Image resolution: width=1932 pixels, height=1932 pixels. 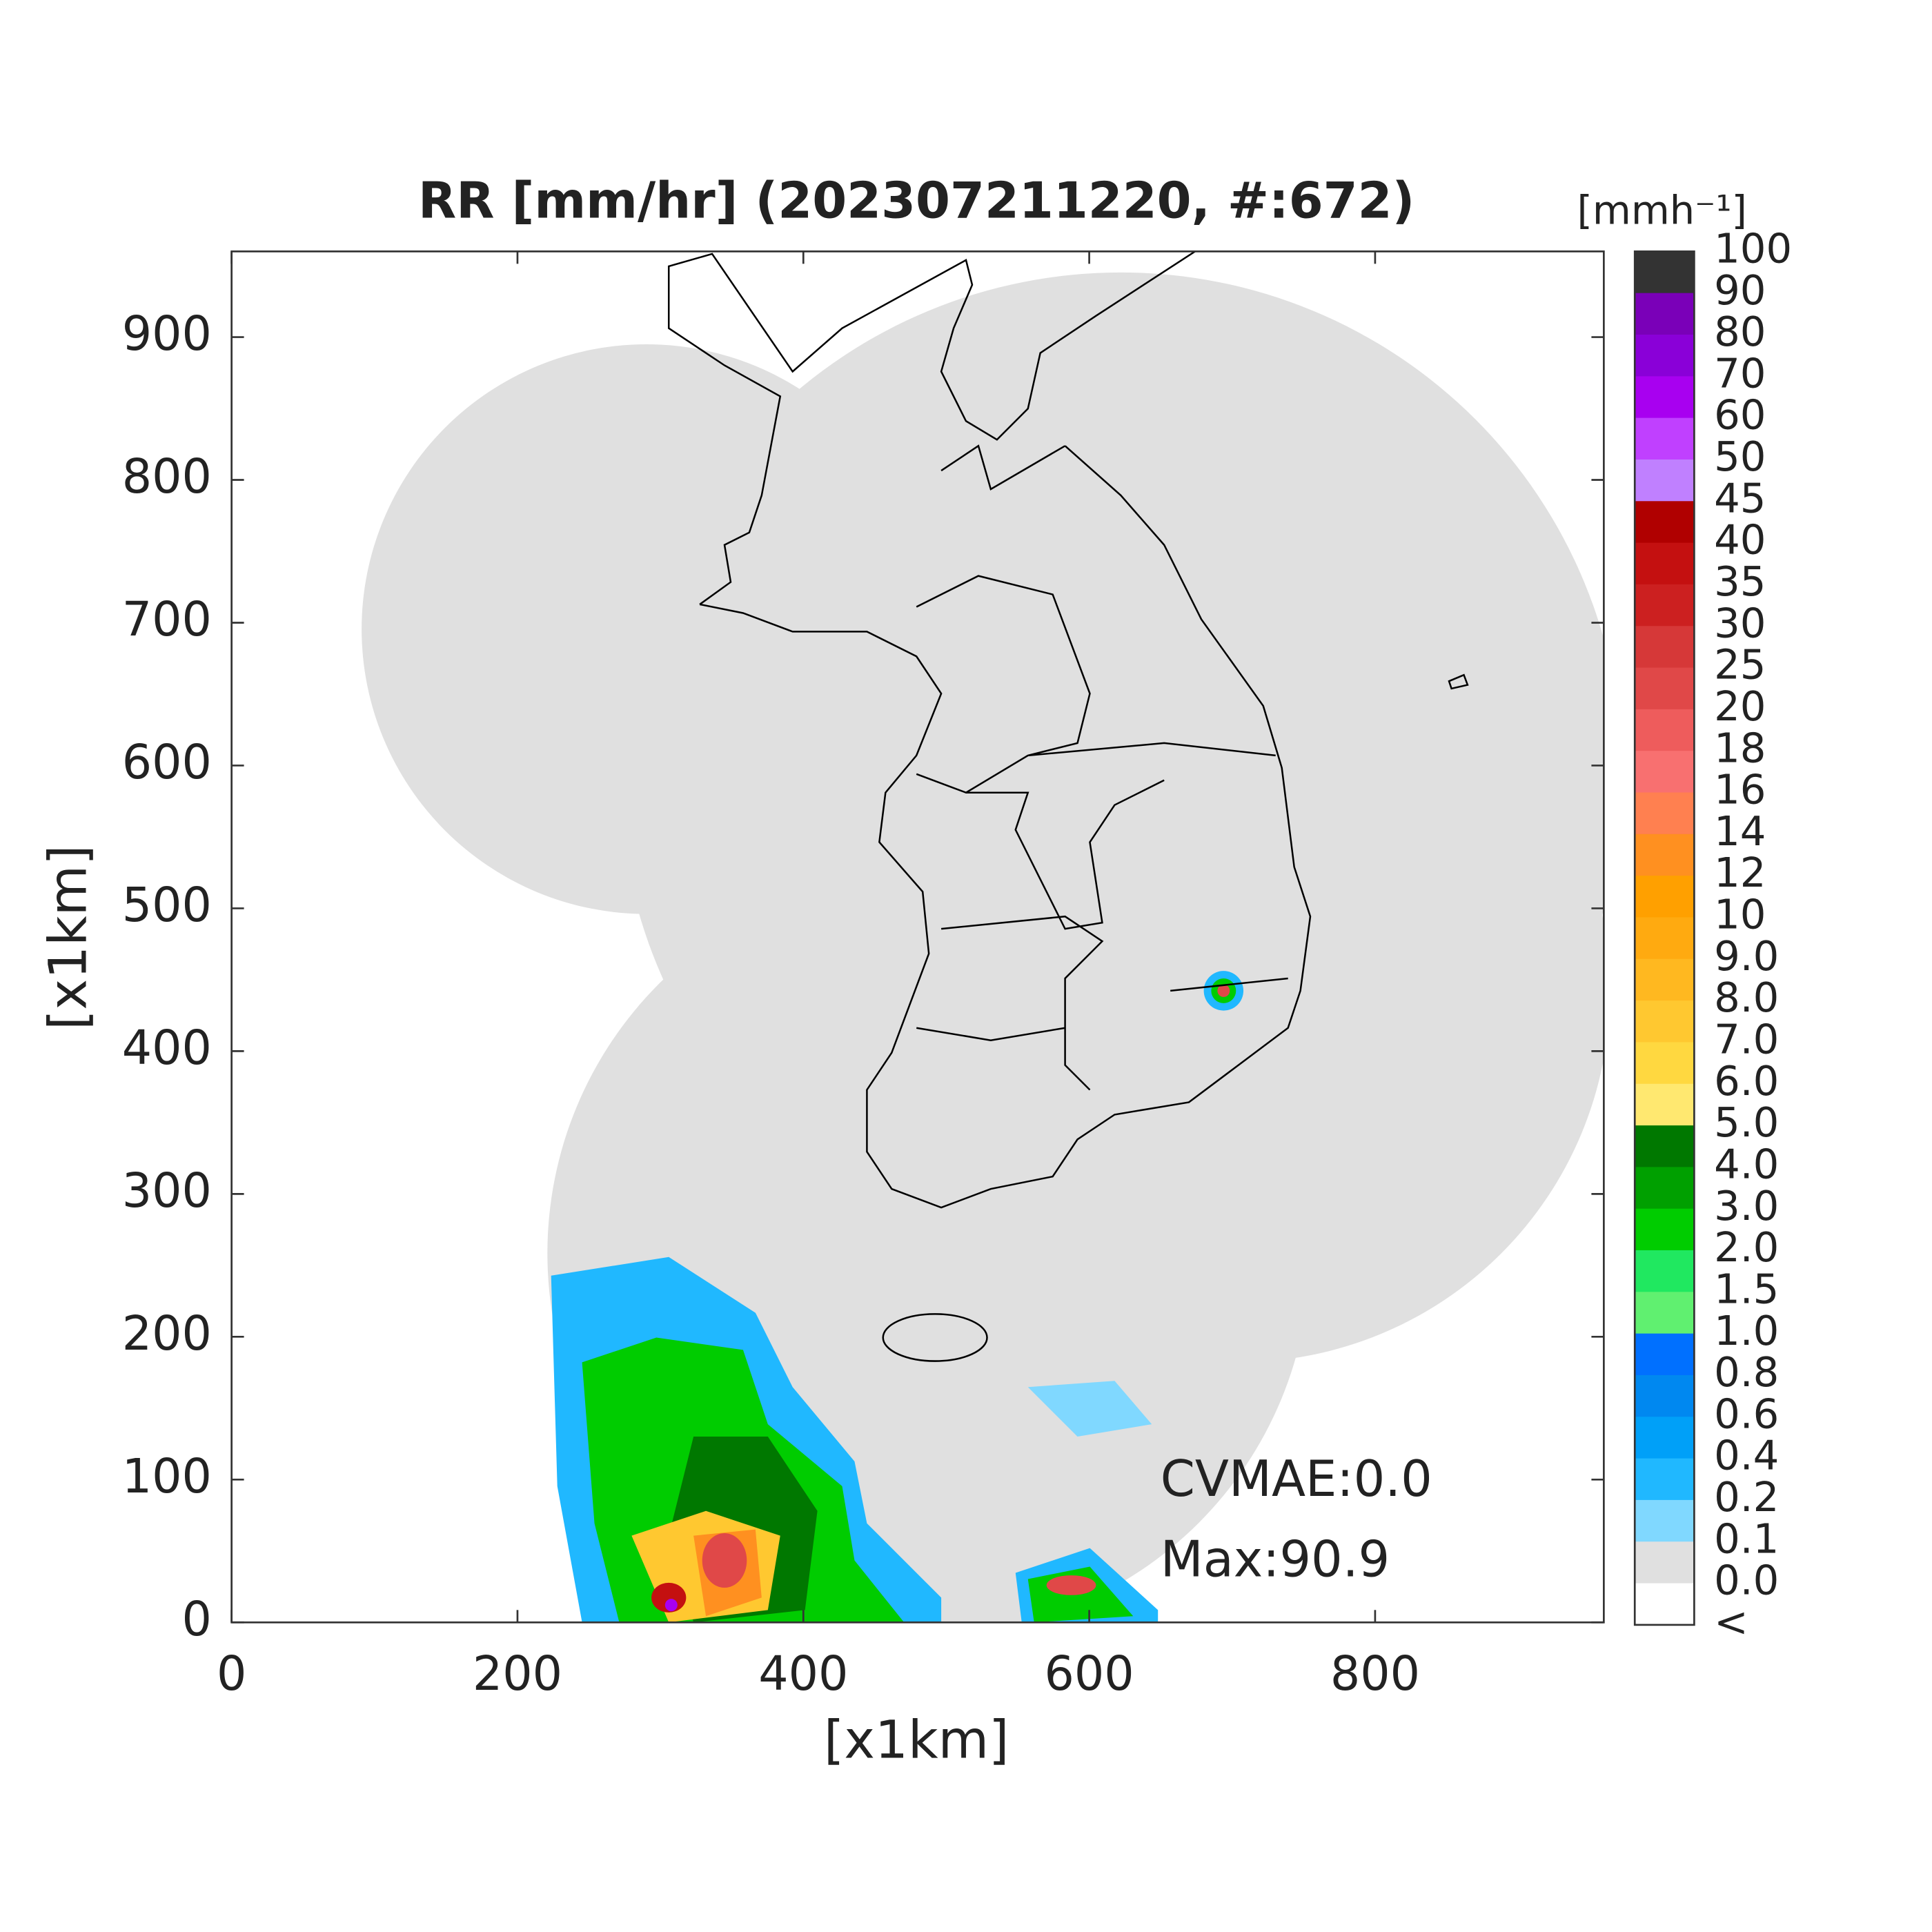 I want to click on annotation: Max:90.9, so click(x=1275, y=1559).